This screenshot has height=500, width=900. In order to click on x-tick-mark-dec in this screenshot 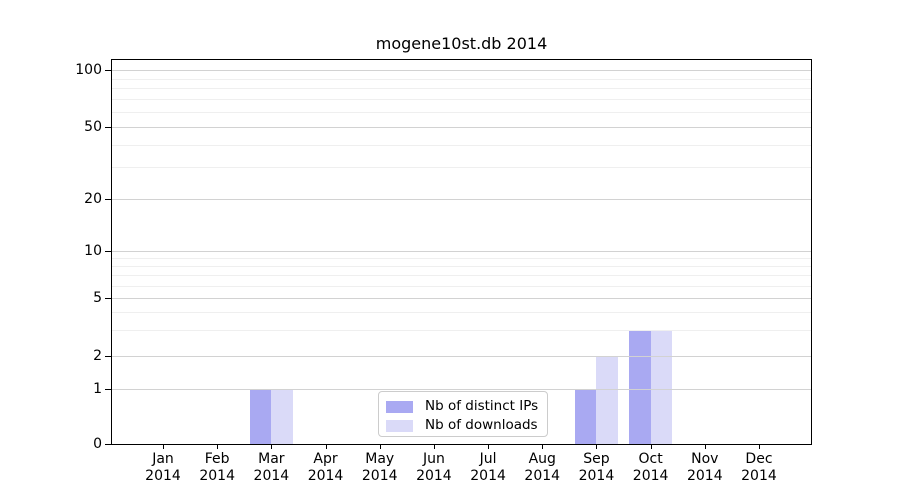, I will do `click(759, 447)`.